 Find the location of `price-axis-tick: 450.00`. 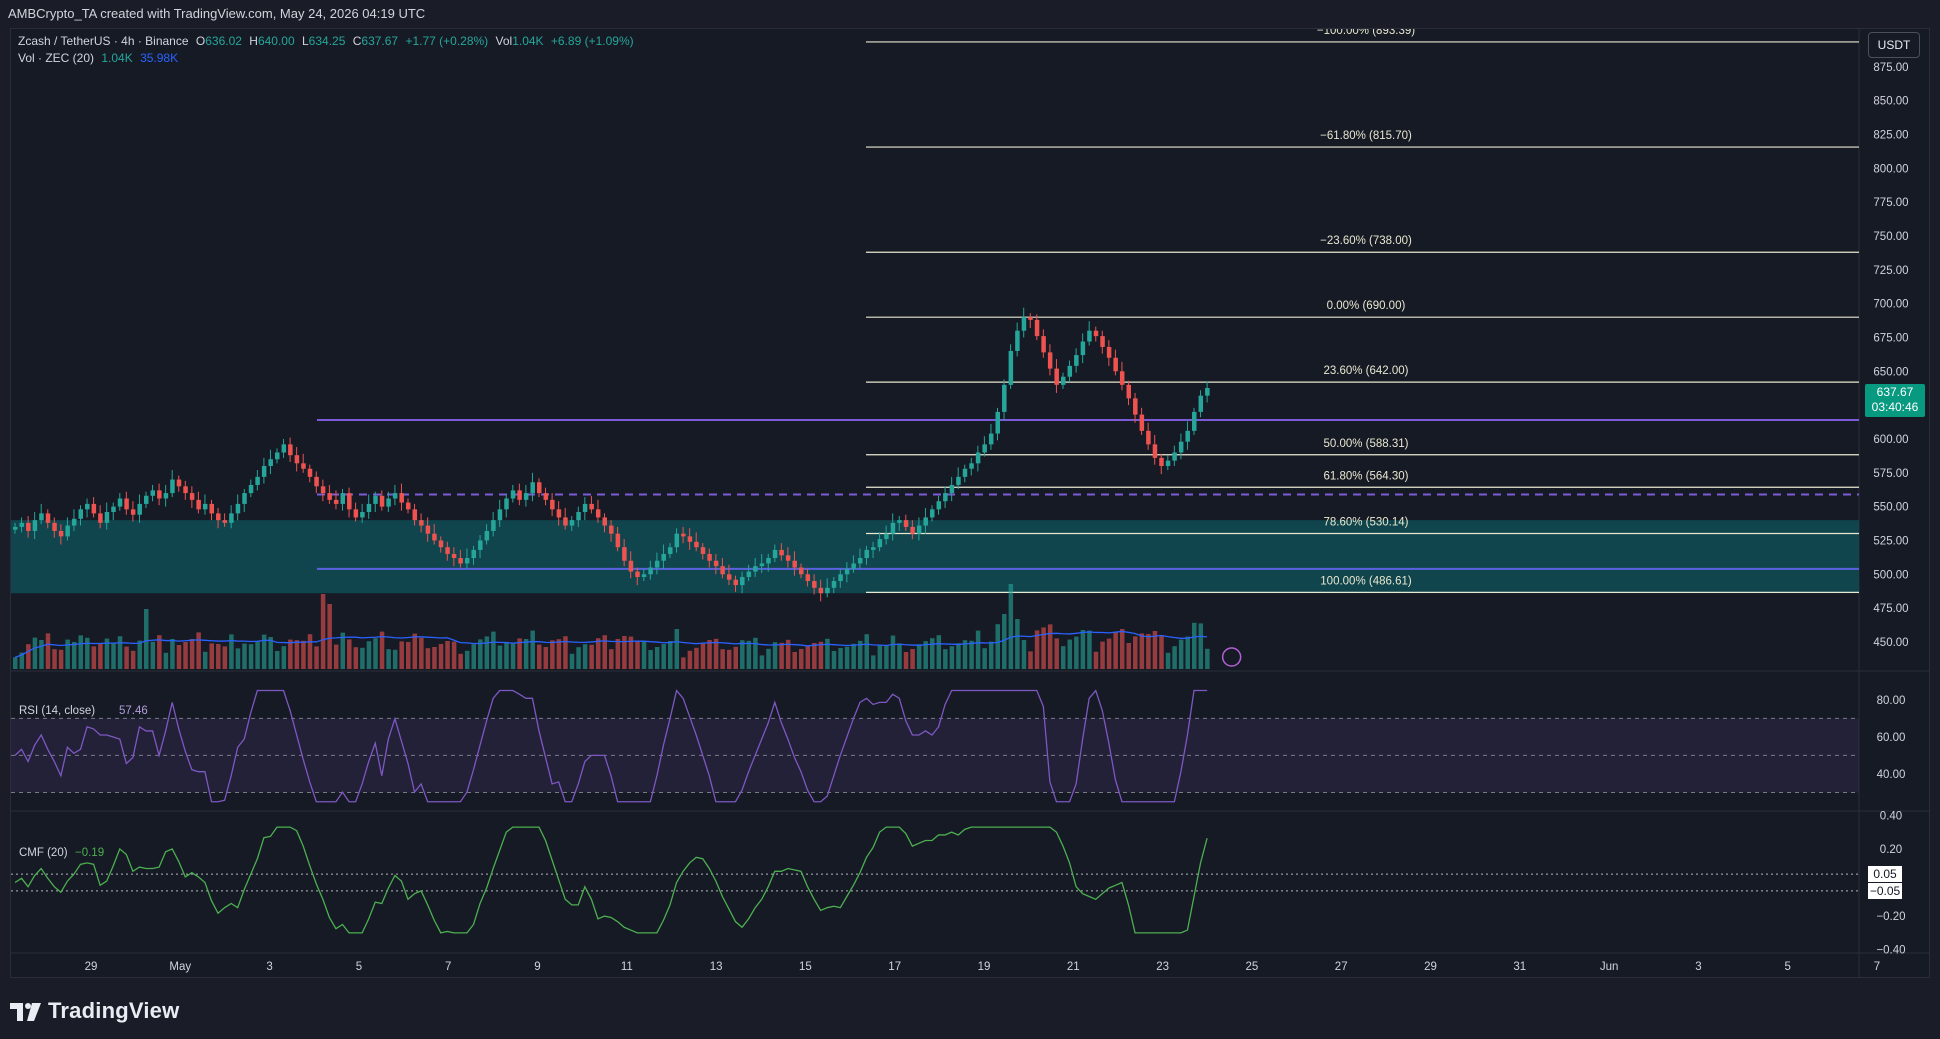

price-axis-tick: 450.00 is located at coordinates (1890, 643).